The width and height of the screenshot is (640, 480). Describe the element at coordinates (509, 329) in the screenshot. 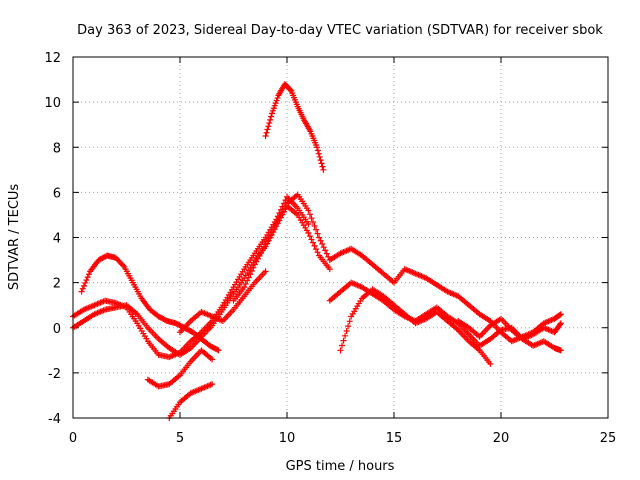

I see `series-track-k` at that location.